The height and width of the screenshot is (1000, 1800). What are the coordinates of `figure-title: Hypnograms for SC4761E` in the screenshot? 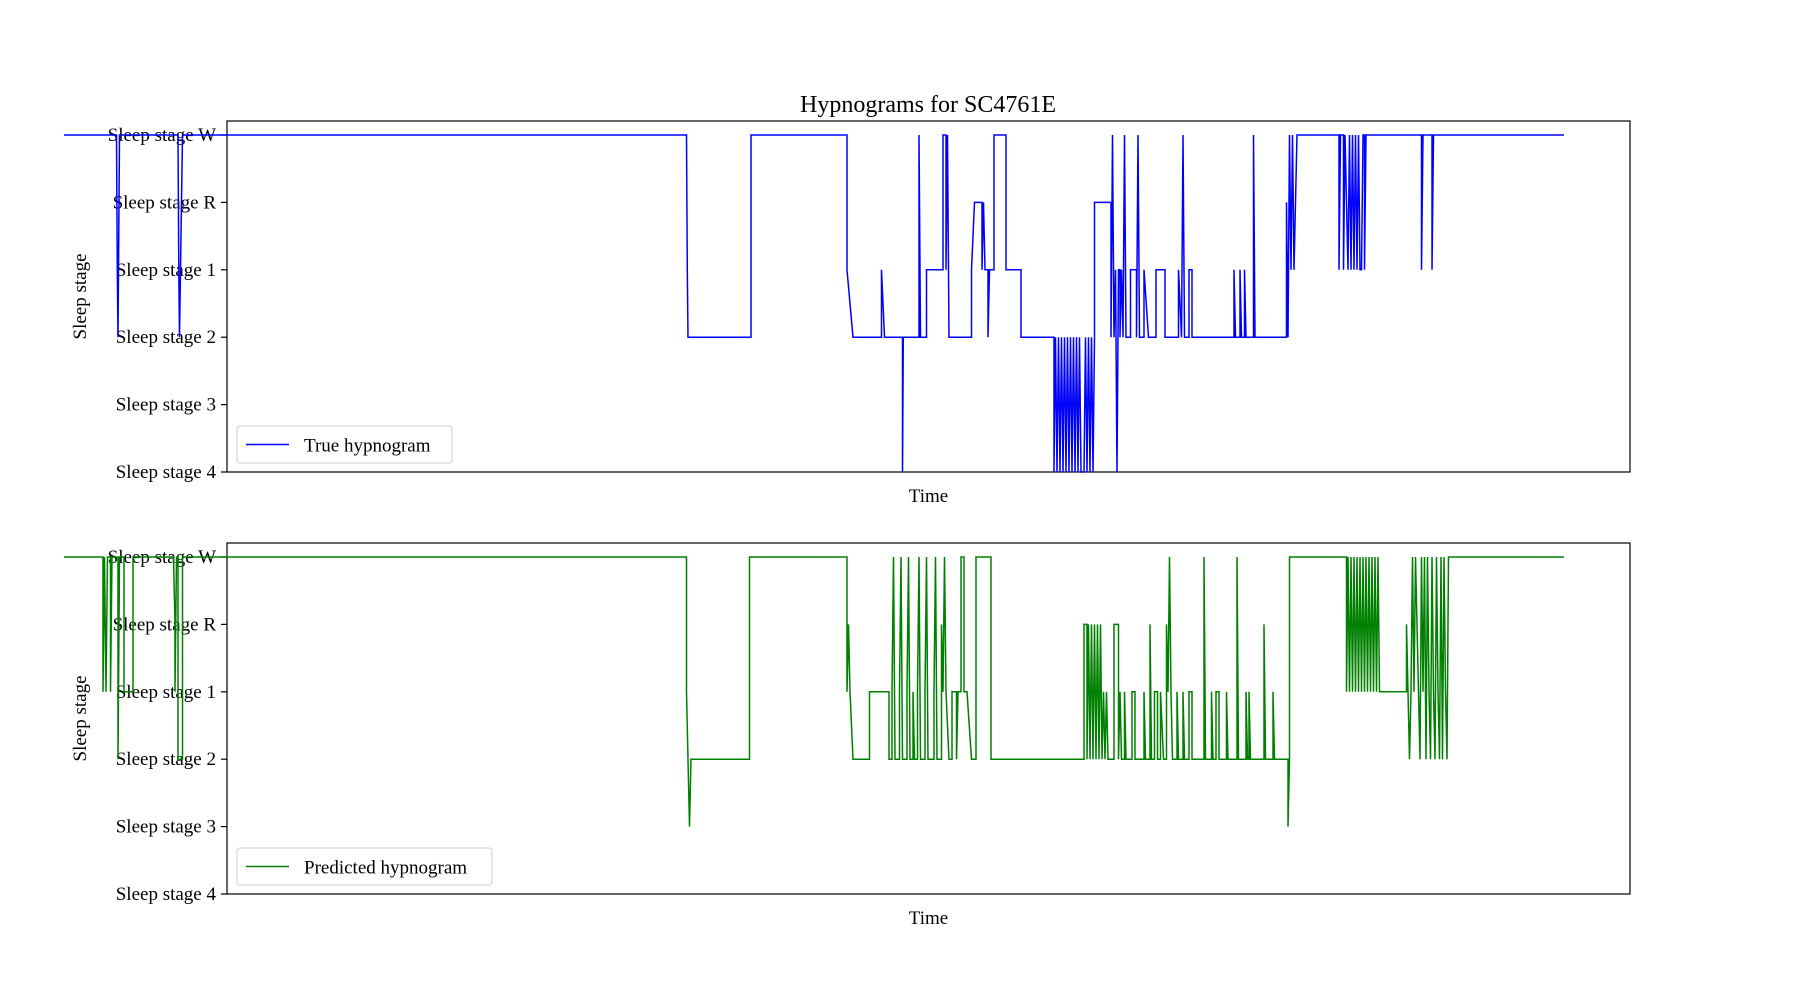 It's located at (928, 105).